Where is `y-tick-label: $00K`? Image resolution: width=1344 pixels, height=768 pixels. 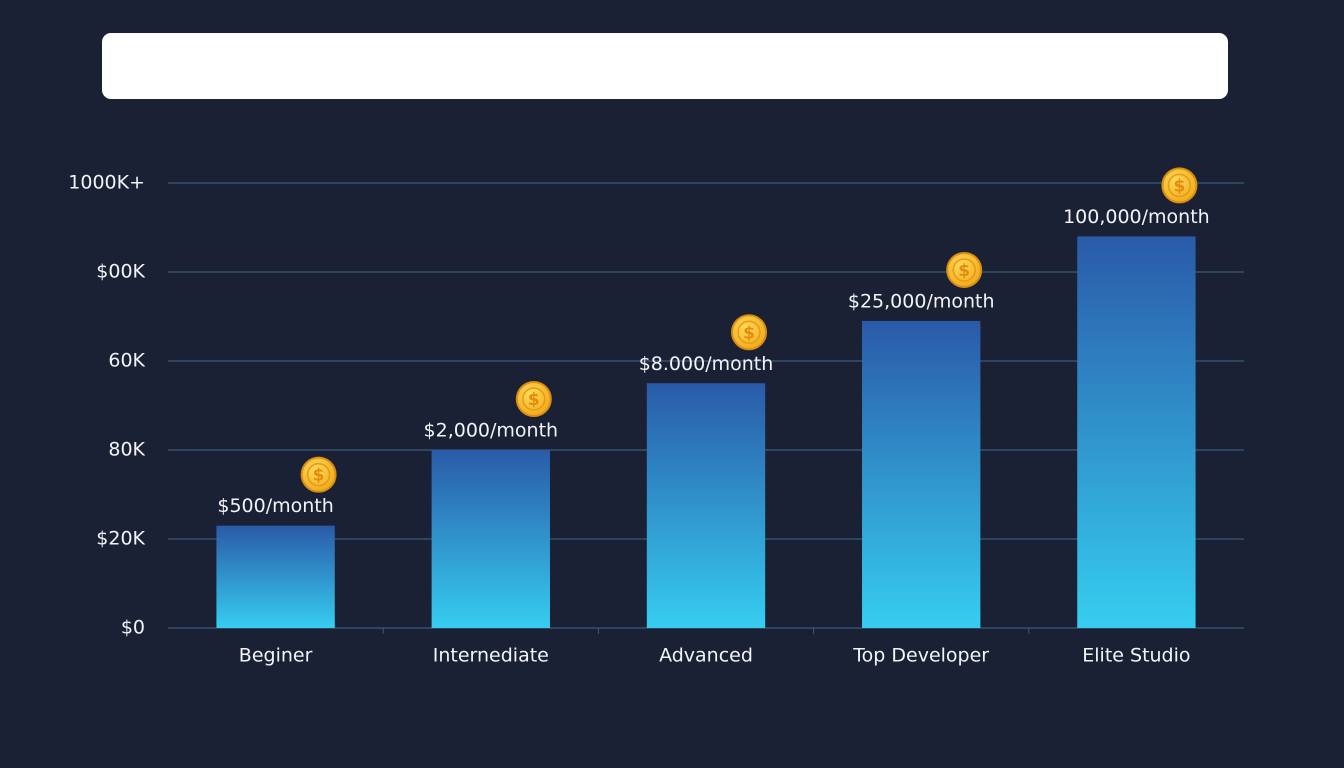
y-tick-label: $00K is located at coordinates (120, 272).